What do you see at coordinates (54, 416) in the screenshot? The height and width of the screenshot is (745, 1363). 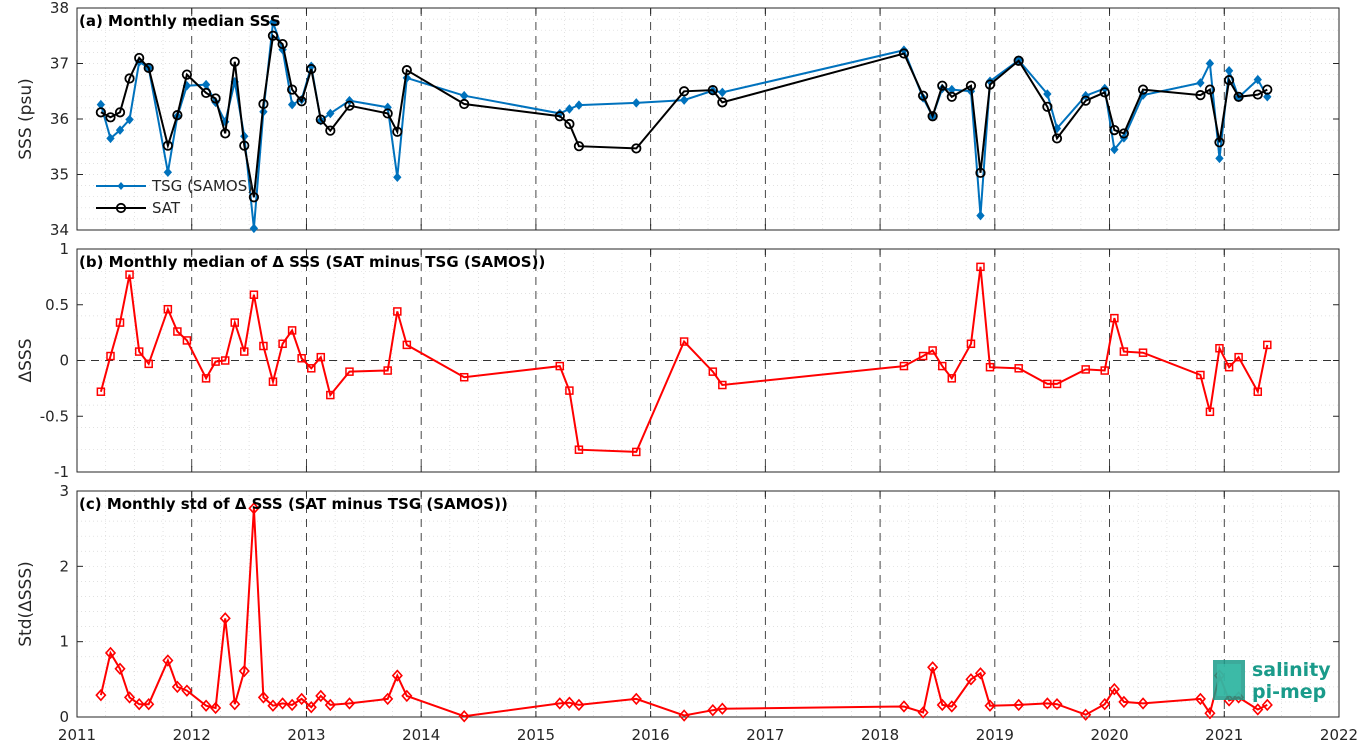 I see `y-tick-label: -0.5` at bounding box center [54, 416].